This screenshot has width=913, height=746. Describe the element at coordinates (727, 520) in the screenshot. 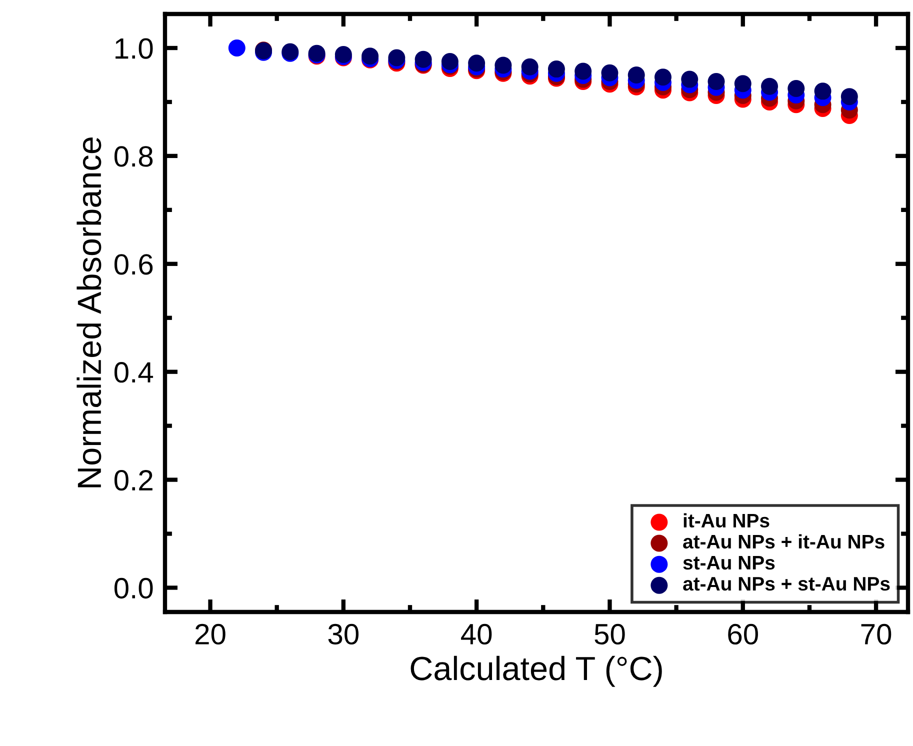

I see `legend-label: it-Au NPs` at that location.